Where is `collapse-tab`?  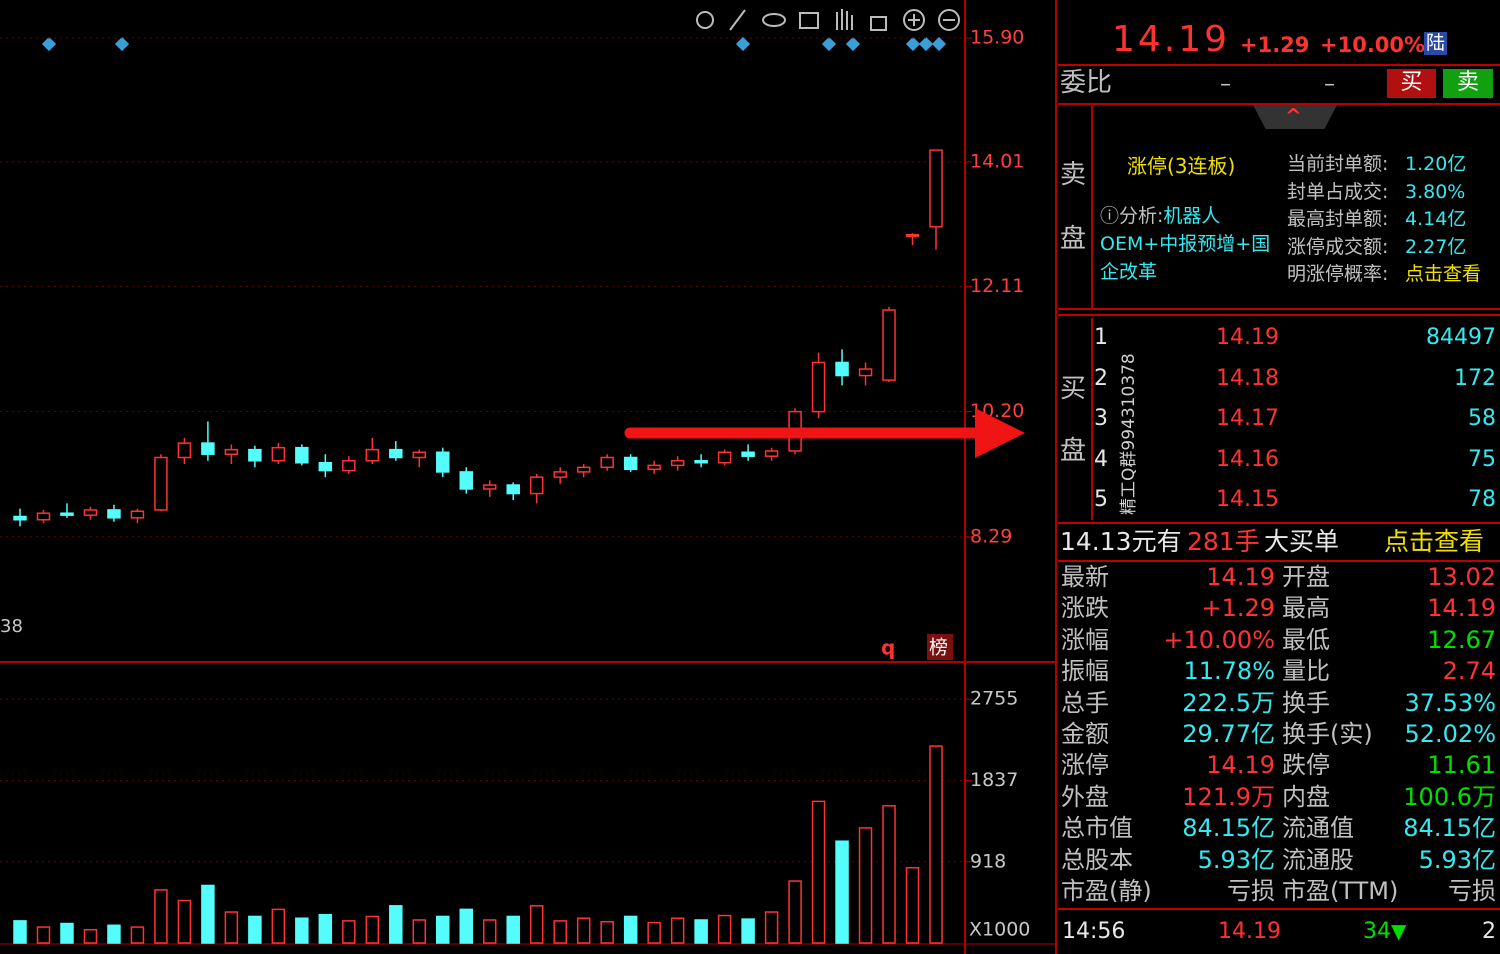
collapse-tab is located at coordinates (1295, 117).